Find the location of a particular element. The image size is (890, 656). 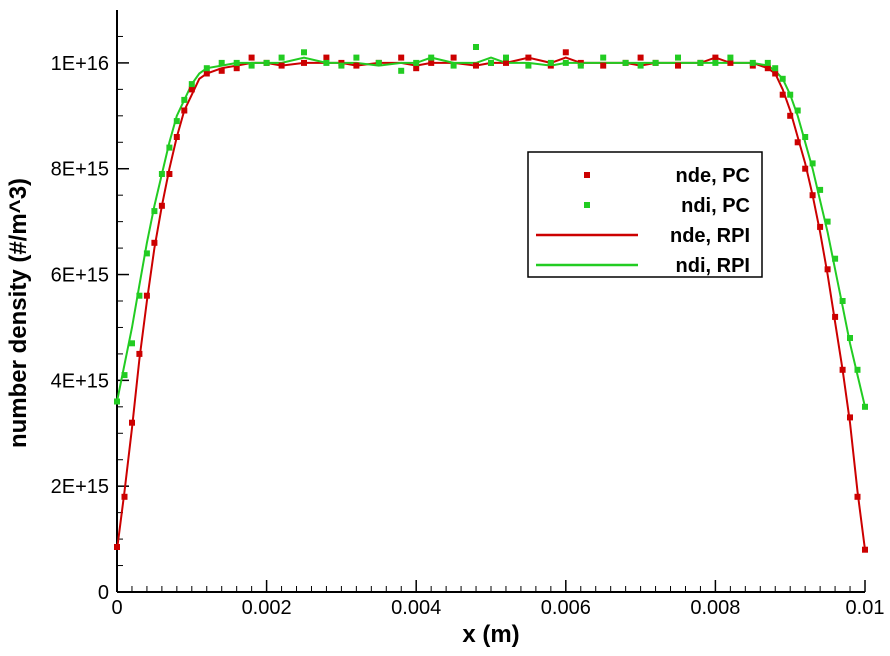

y-tick-label: 1E+16 is located at coordinates (80, 64).